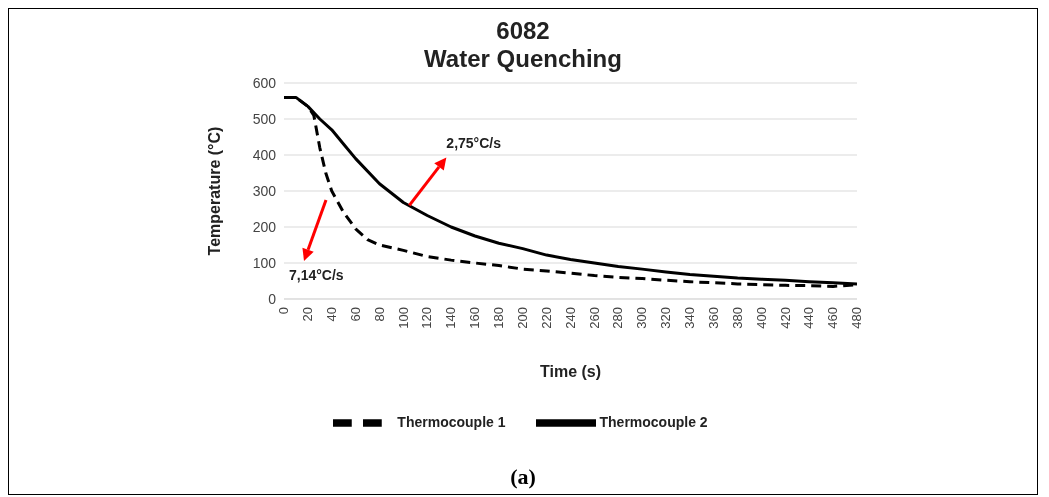 Image resolution: width=1049 pixels, height=497 pixels. I want to click on x-tick-label: 200, so click(522, 318).